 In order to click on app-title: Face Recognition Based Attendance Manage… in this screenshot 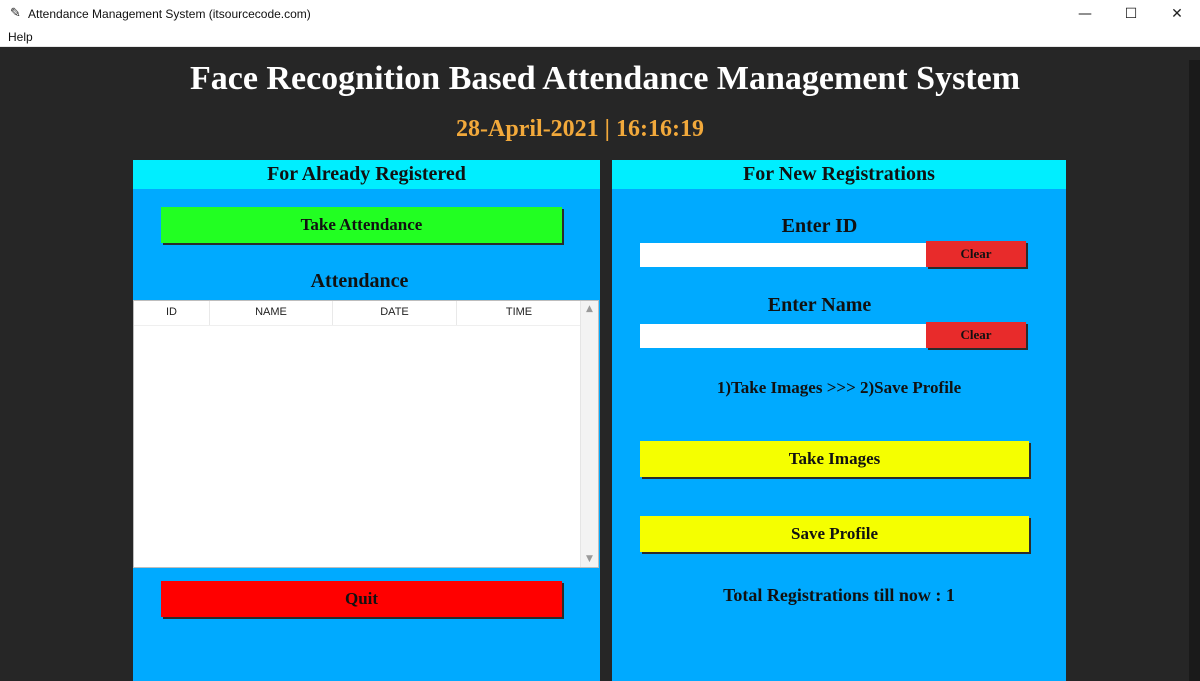, I will do `click(605, 78)`.